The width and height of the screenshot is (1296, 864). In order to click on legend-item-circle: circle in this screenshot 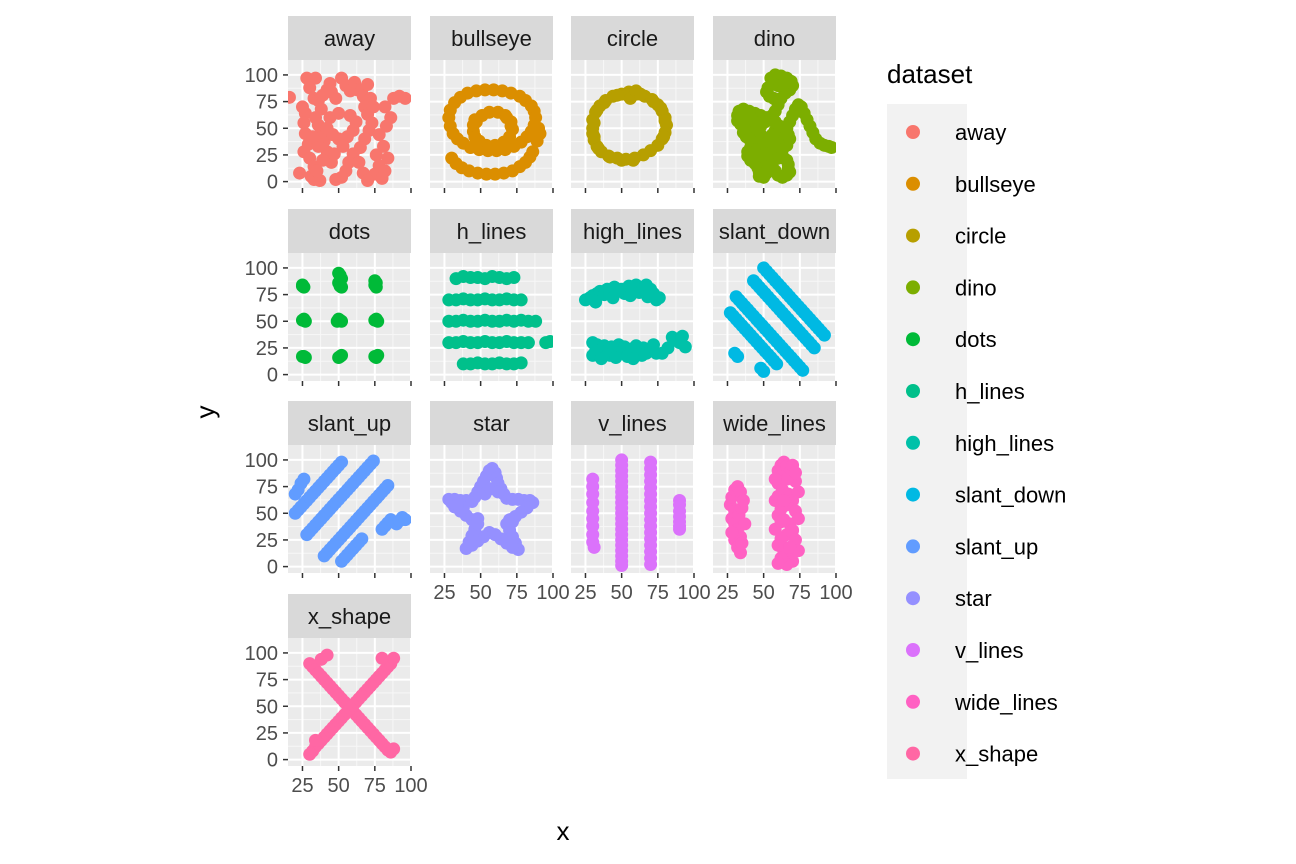, I will do `click(956, 236)`.